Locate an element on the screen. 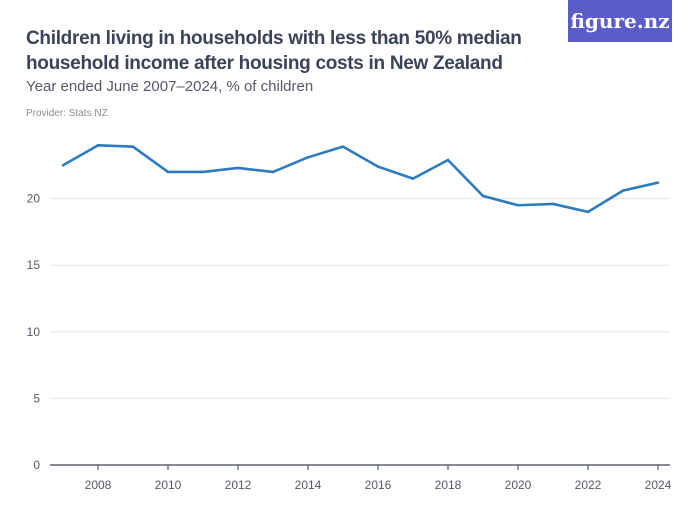 This screenshot has width=700, height=525. x-tick-label: 2010 is located at coordinates (168, 485).